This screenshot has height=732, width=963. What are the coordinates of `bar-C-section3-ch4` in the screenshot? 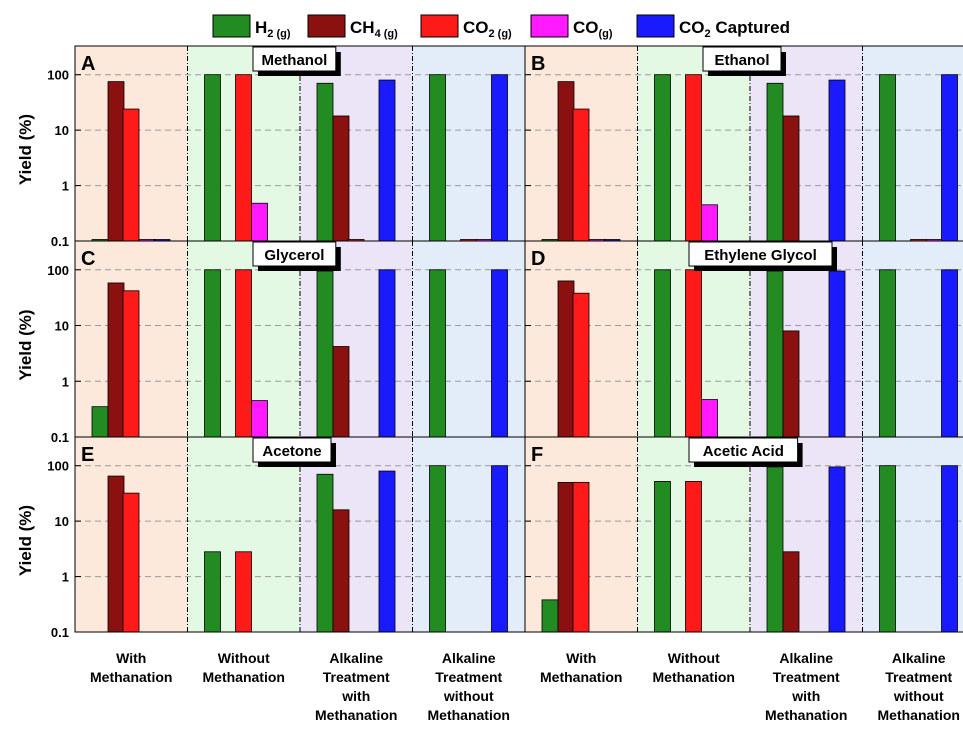 It's located at (341, 392).